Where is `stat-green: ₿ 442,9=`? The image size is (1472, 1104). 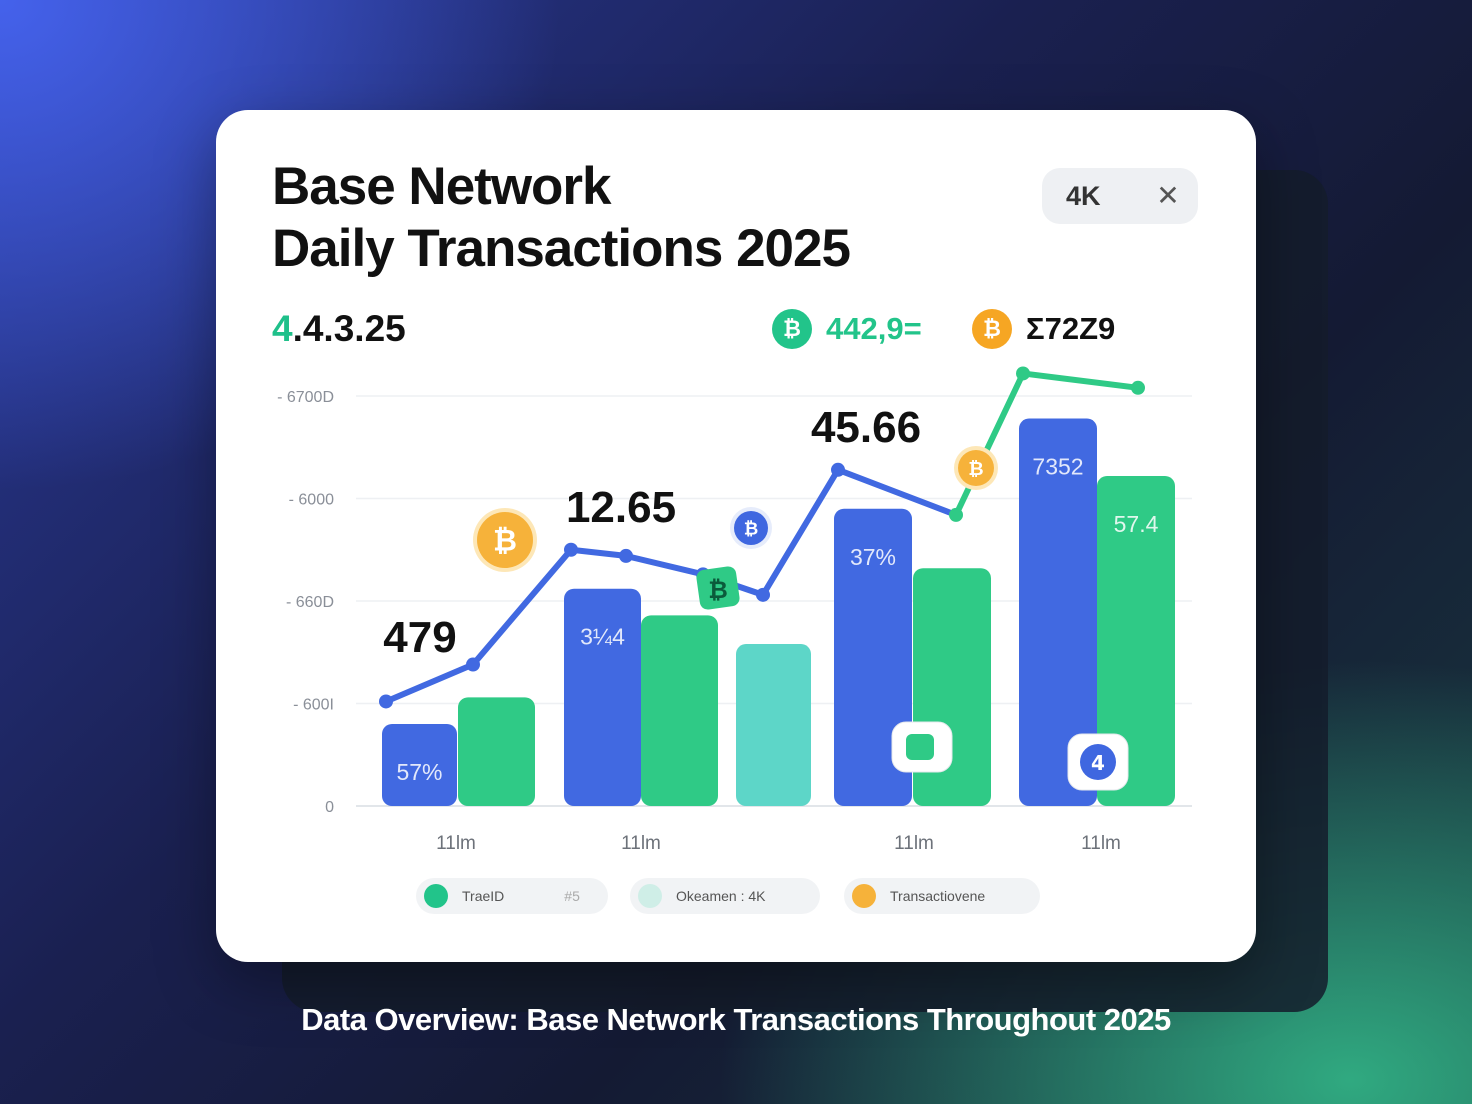
stat-green: ₿ 442,9= is located at coordinates (847, 329).